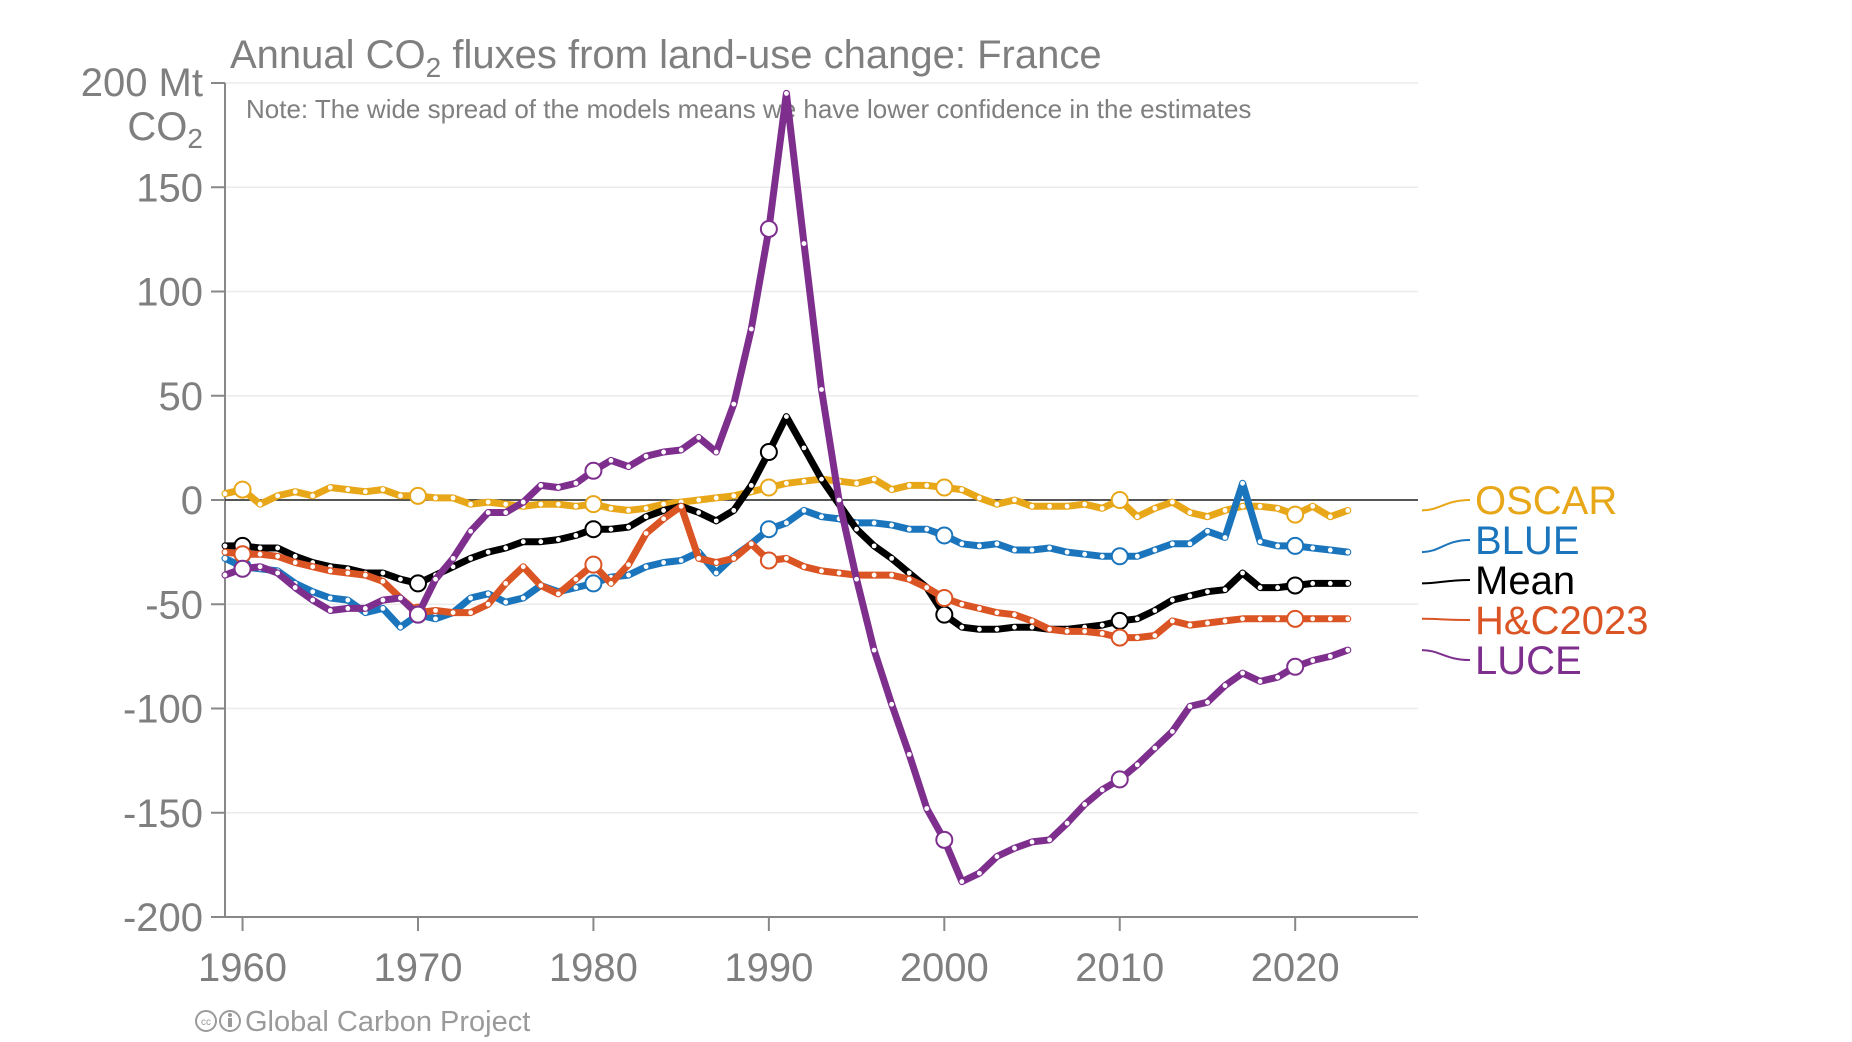  What do you see at coordinates (142, 83) in the screenshot?
I see `y-axis-unit-line1: 200 Mt` at bounding box center [142, 83].